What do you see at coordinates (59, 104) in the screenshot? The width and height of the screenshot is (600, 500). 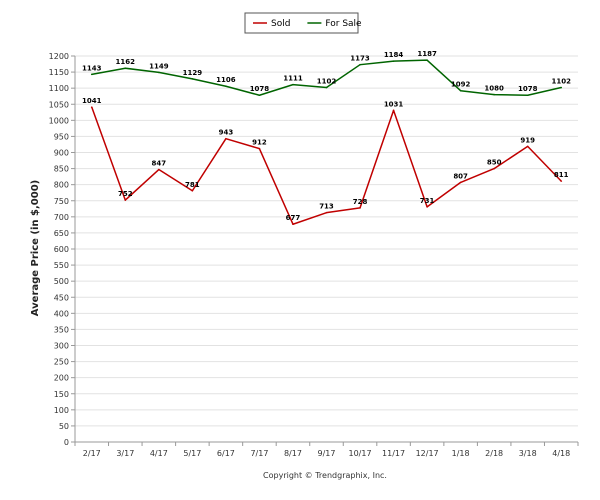 I see `y-tick-label: 1050` at bounding box center [59, 104].